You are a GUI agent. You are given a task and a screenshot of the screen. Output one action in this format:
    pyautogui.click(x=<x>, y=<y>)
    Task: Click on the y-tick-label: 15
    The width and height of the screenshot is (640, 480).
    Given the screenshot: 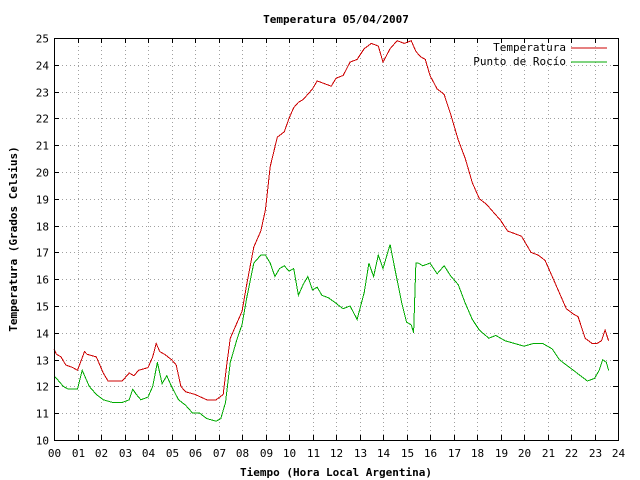 What is the action you would take?
    pyautogui.click(x=42, y=307)
    